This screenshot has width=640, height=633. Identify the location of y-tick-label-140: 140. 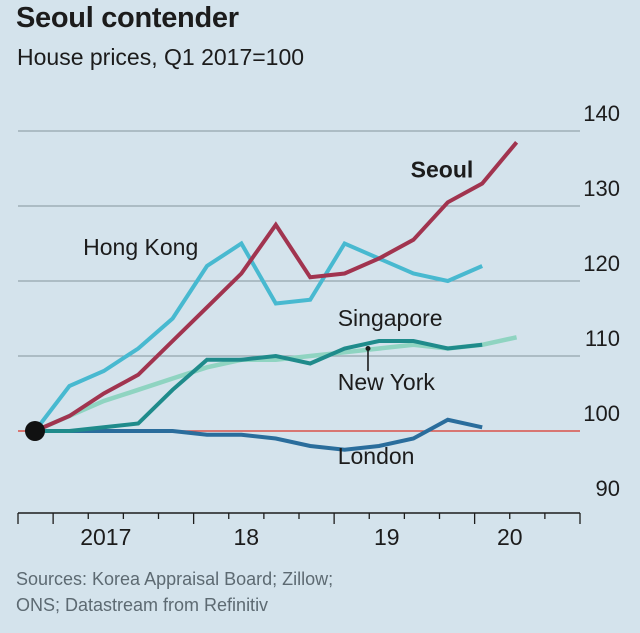
(601, 113).